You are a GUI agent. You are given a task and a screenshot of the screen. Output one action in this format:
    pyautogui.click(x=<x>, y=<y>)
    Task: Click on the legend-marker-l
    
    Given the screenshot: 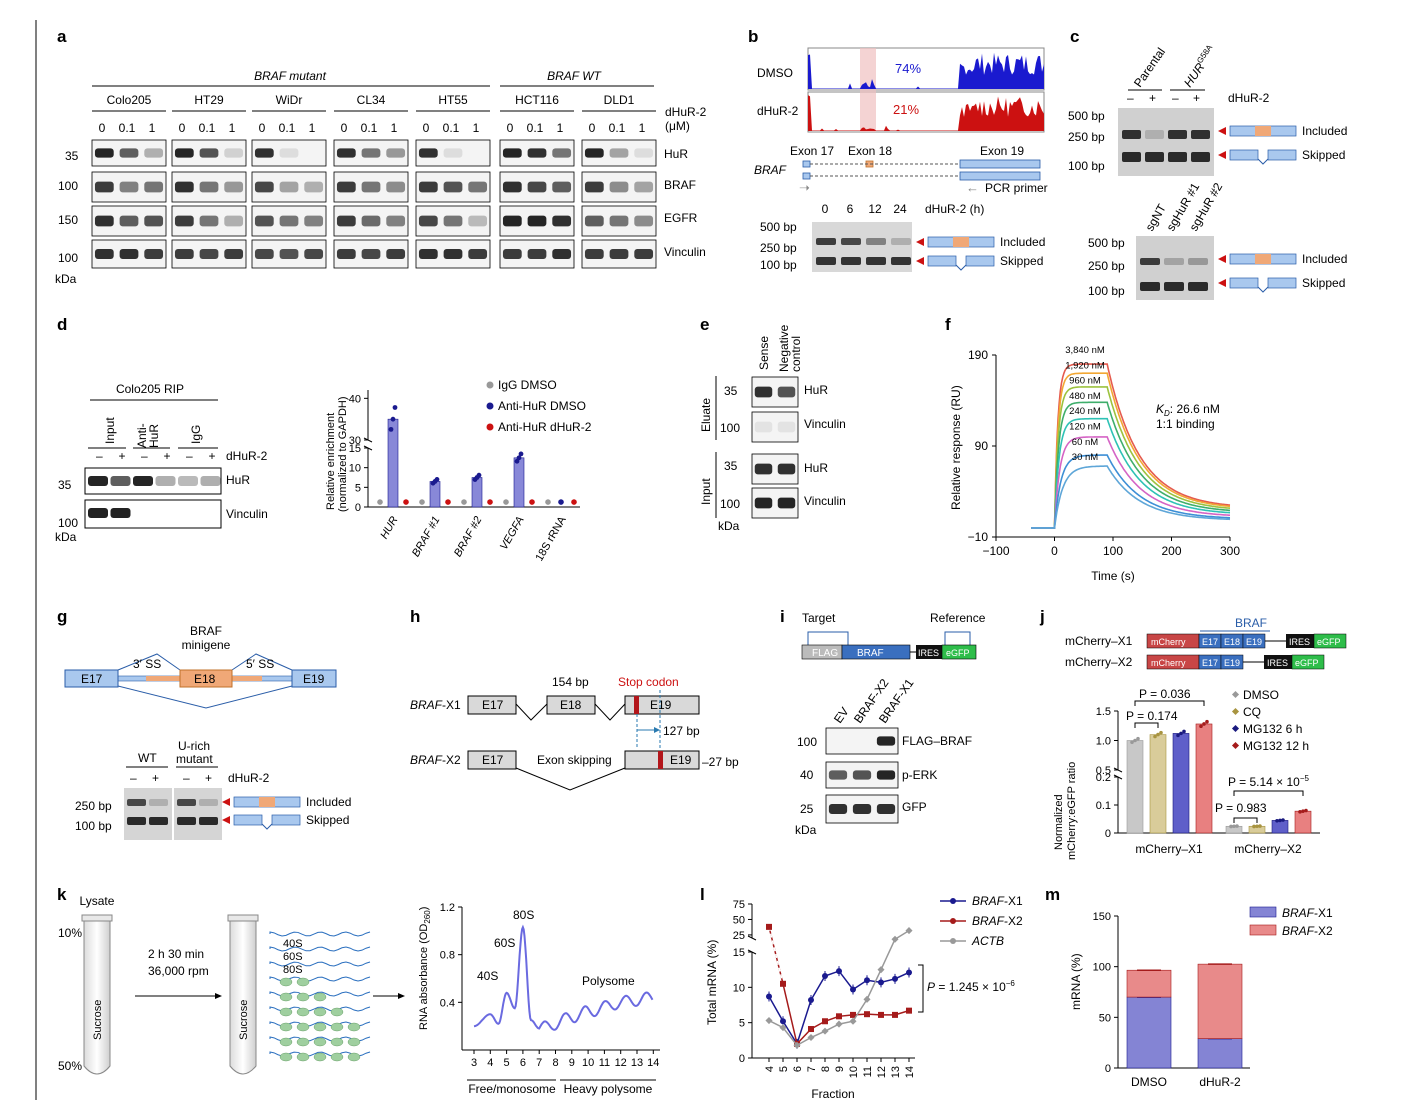 What is the action you would take?
    pyautogui.click(x=953, y=941)
    